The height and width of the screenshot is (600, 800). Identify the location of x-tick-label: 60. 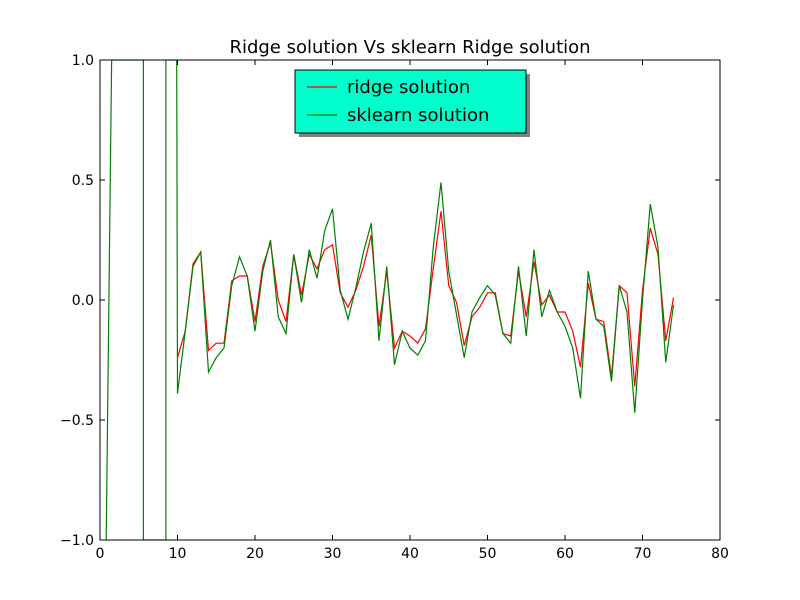
(565, 554).